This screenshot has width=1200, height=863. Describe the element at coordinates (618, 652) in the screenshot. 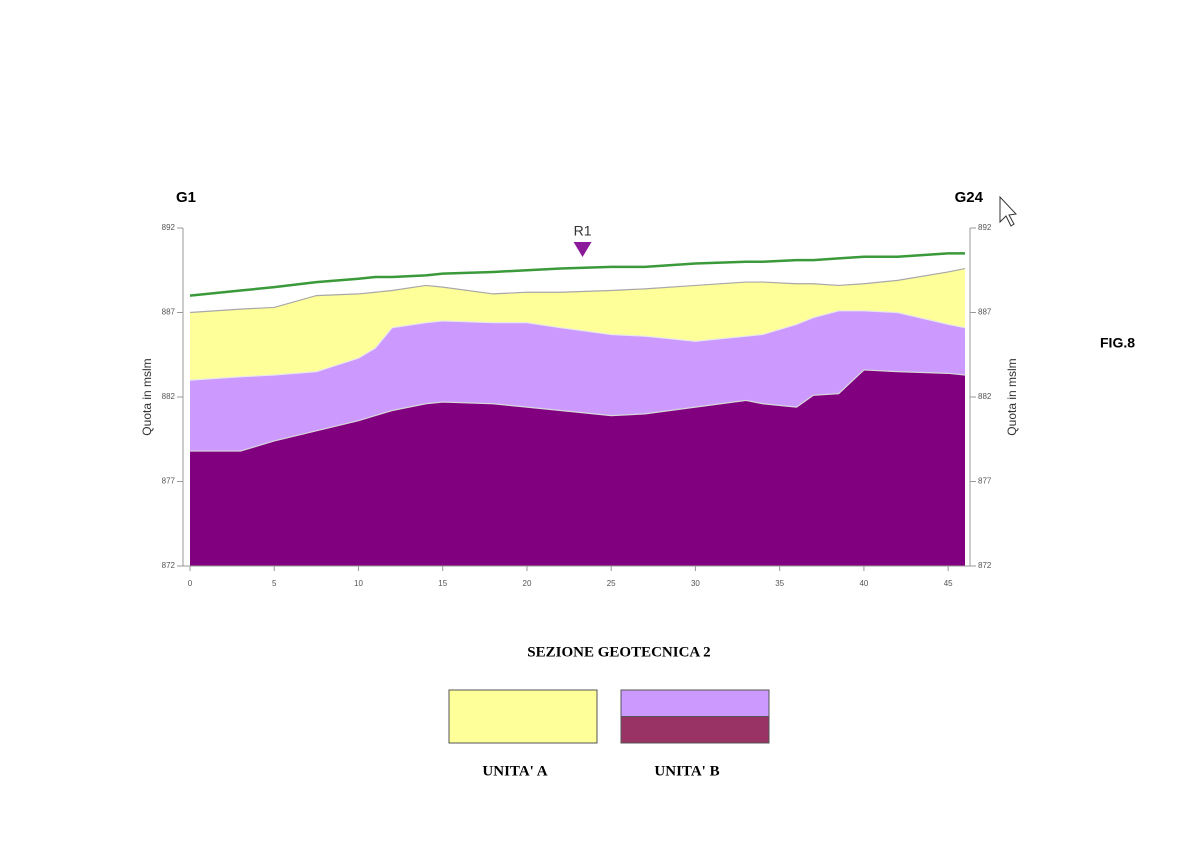

I see `chart-title: SEZIONE GEOTECNICA 2` at that location.